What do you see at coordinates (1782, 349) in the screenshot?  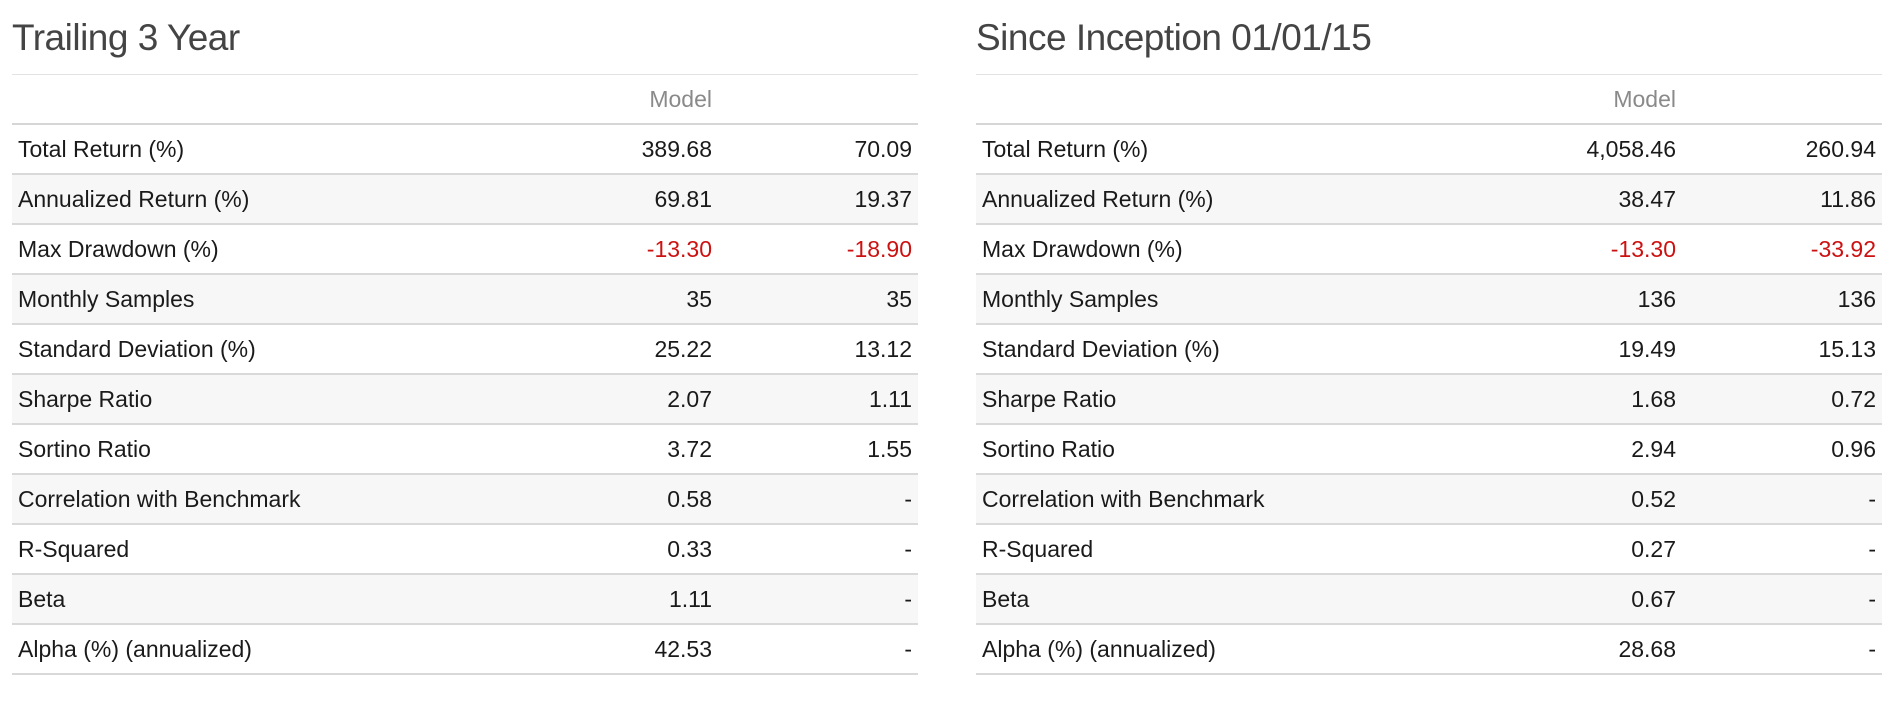 I see `benchmark-value: 15.13` at bounding box center [1782, 349].